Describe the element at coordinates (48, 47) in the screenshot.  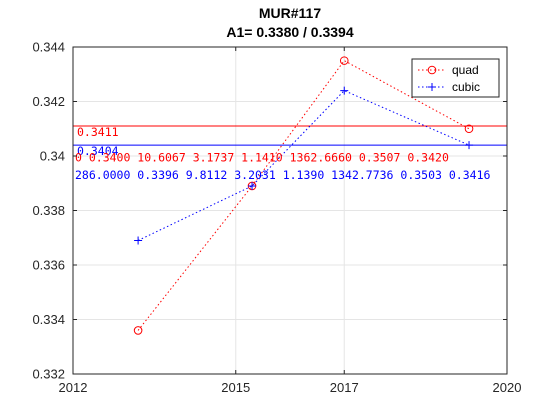
I see `y-tick-label: 0.344` at that location.